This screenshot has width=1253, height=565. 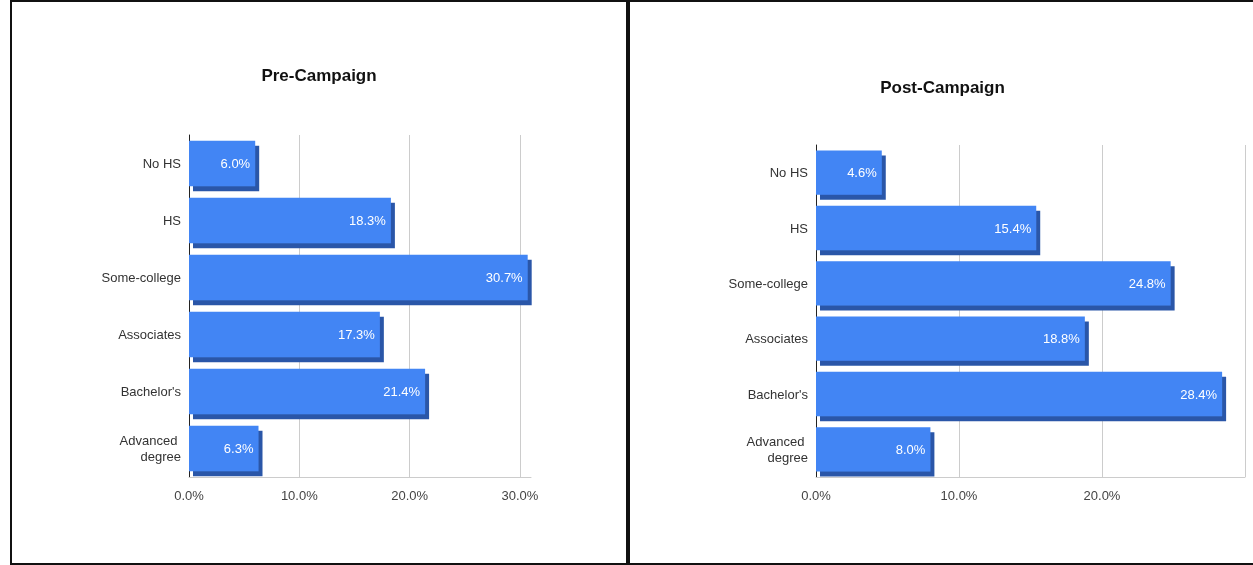 I want to click on data-label: 15.4%, so click(x=1013, y=228).